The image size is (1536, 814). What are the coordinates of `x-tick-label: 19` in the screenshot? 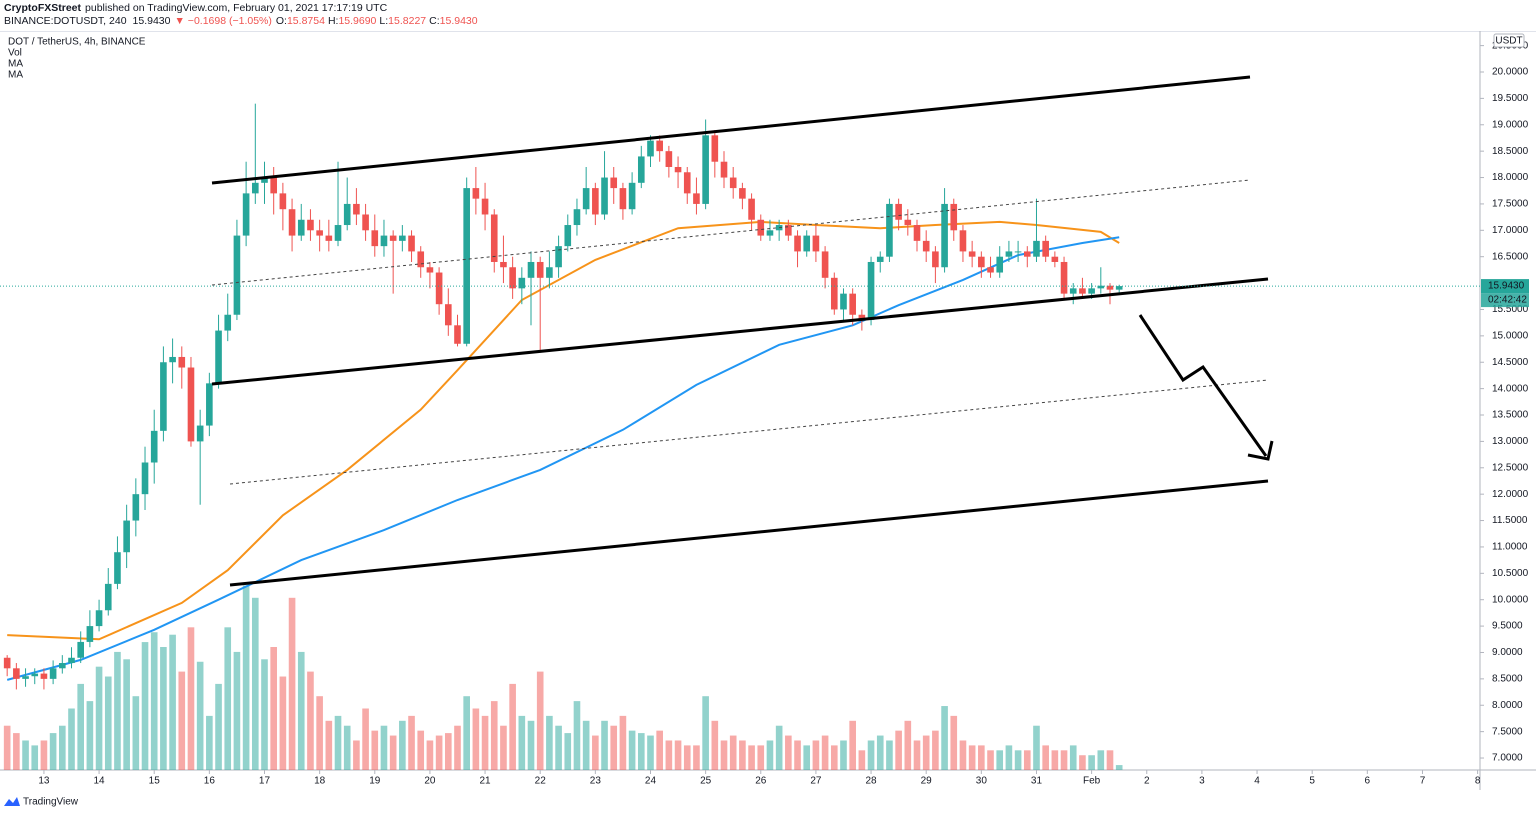 It's located at (375, 781).